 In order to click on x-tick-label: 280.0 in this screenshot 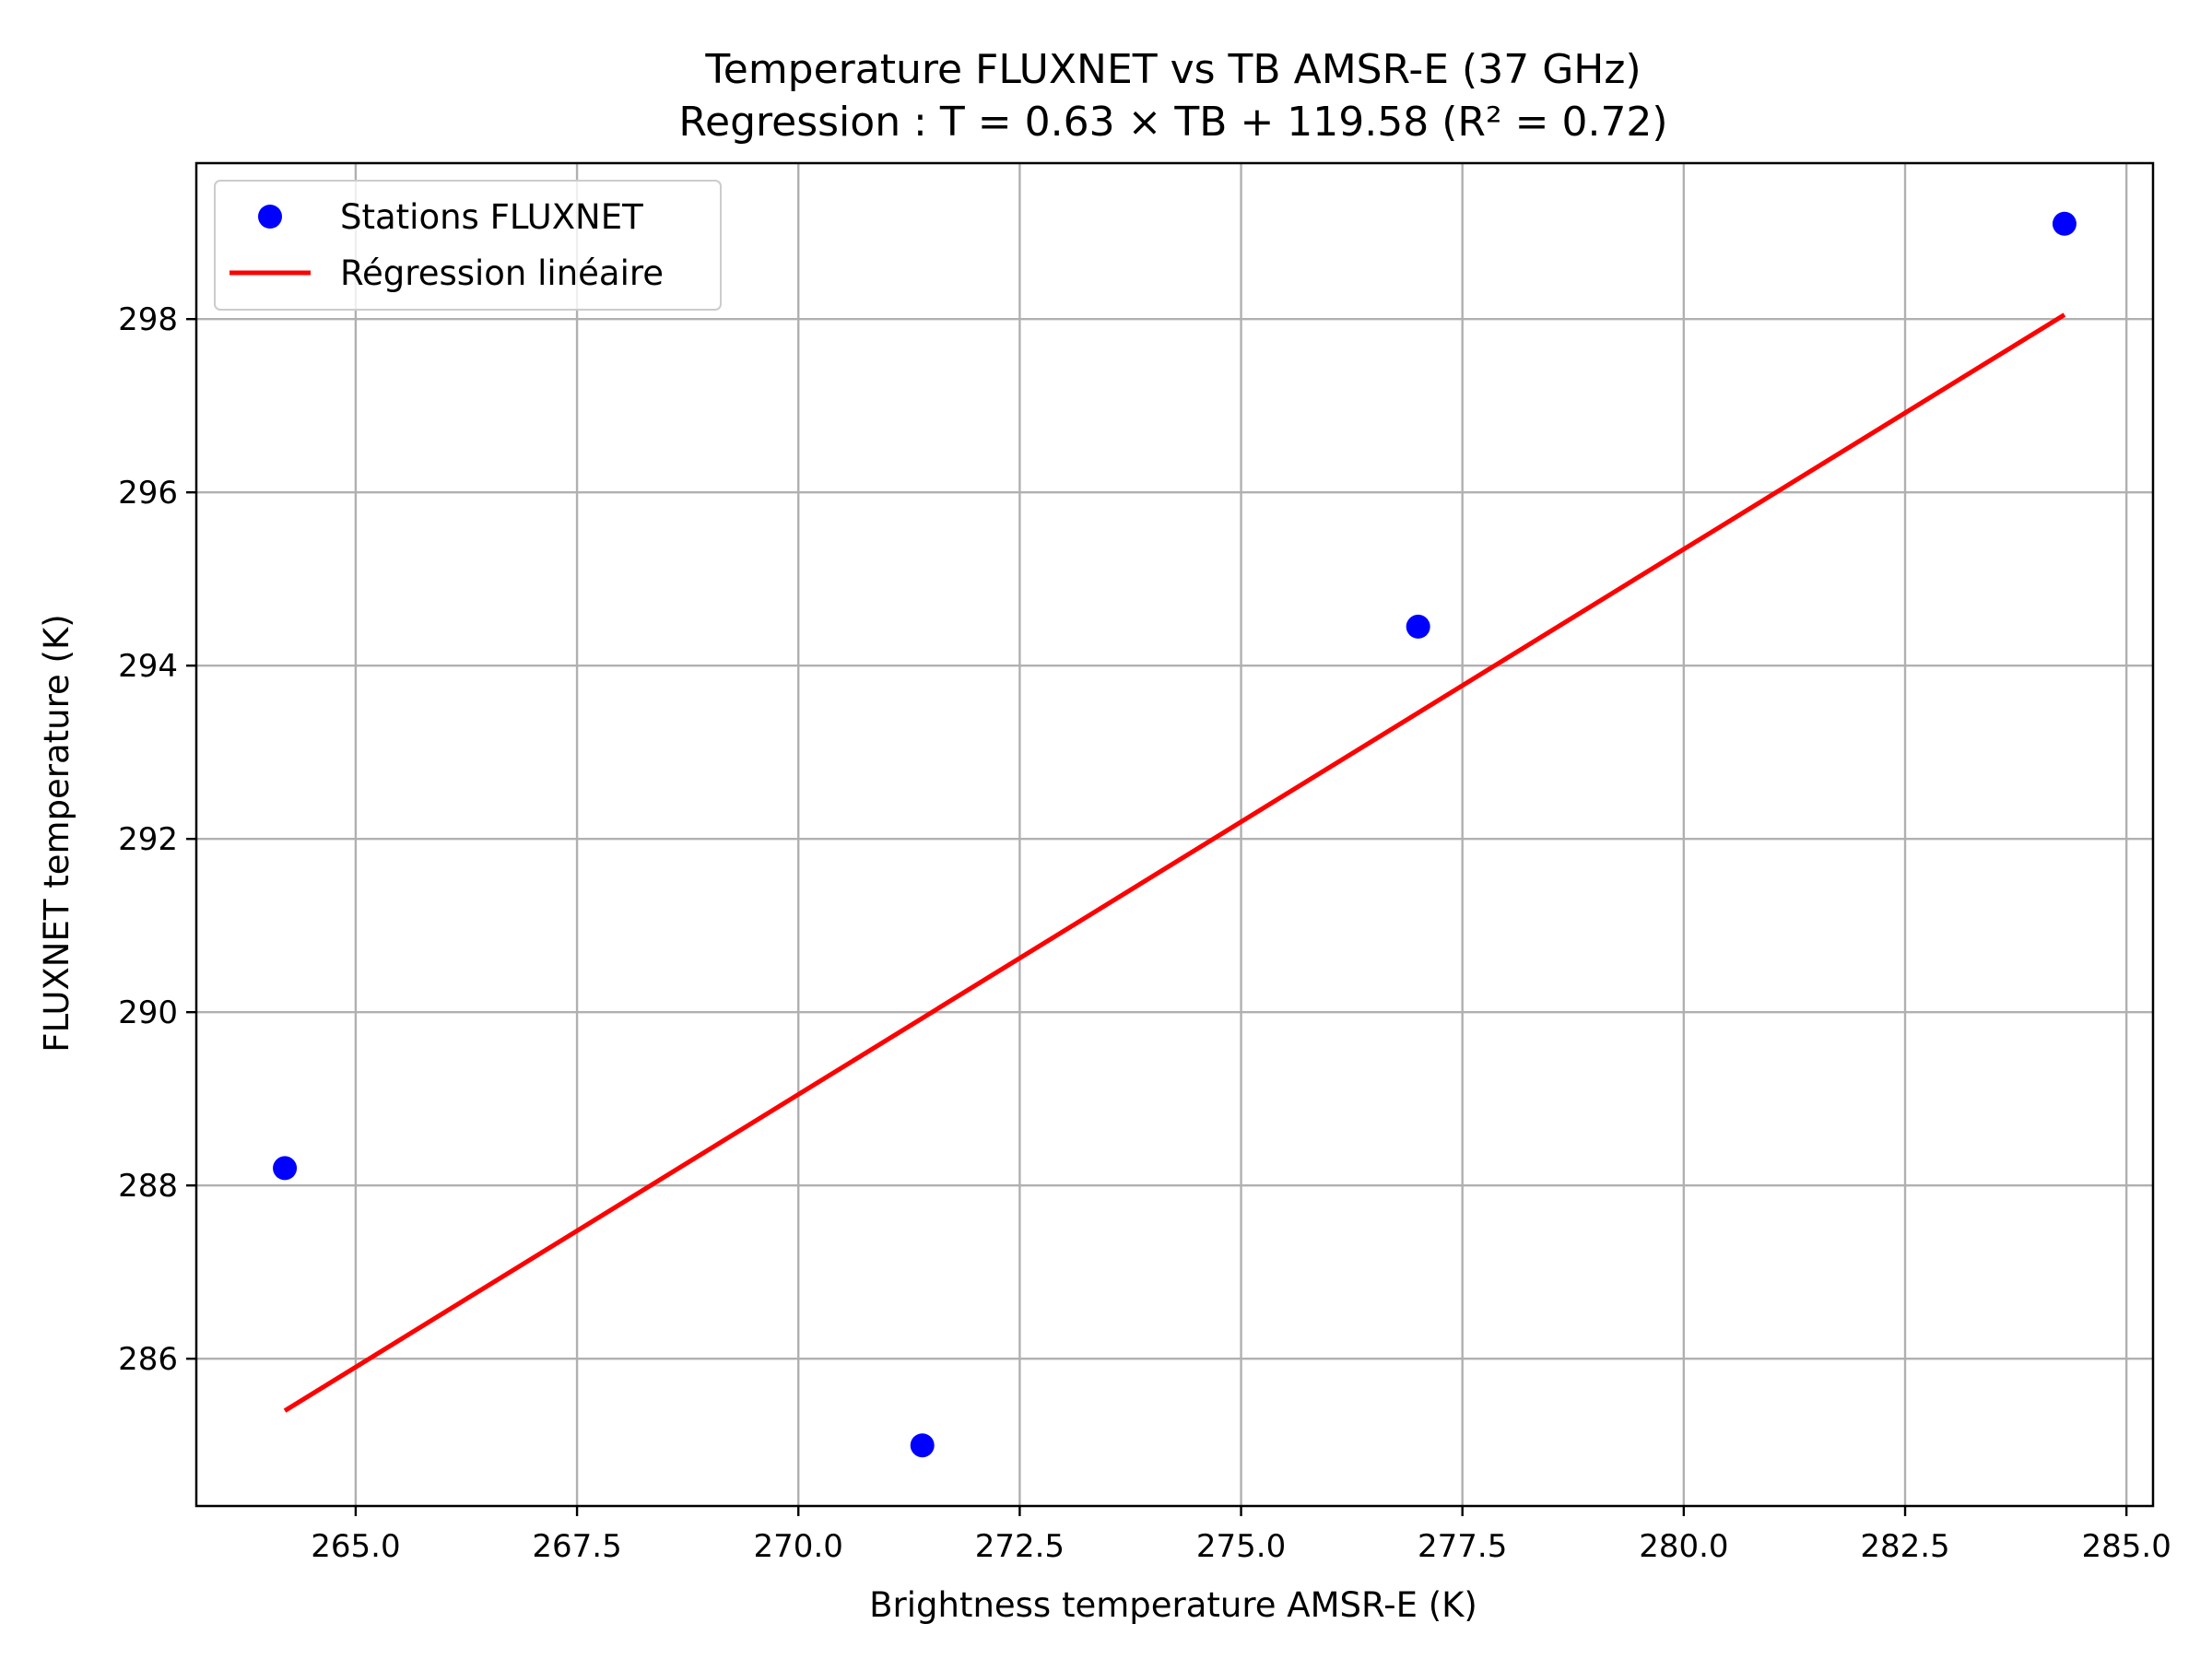, I will do `click(1683, 1546)`.